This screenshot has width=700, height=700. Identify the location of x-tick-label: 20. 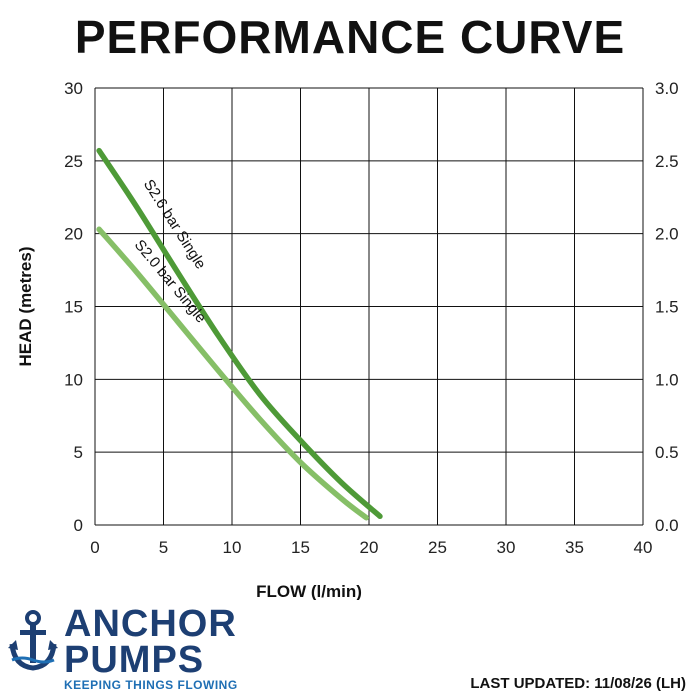
(369, 547).